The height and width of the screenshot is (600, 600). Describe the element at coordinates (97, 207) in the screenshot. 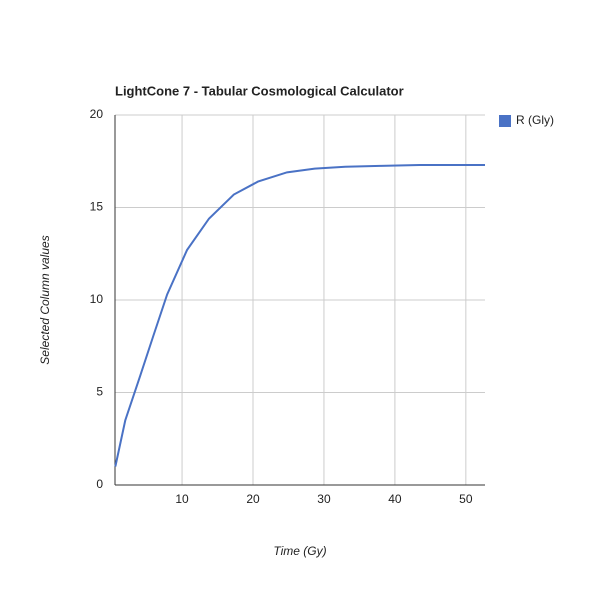

I see `y-tick-label: 15` at that location.